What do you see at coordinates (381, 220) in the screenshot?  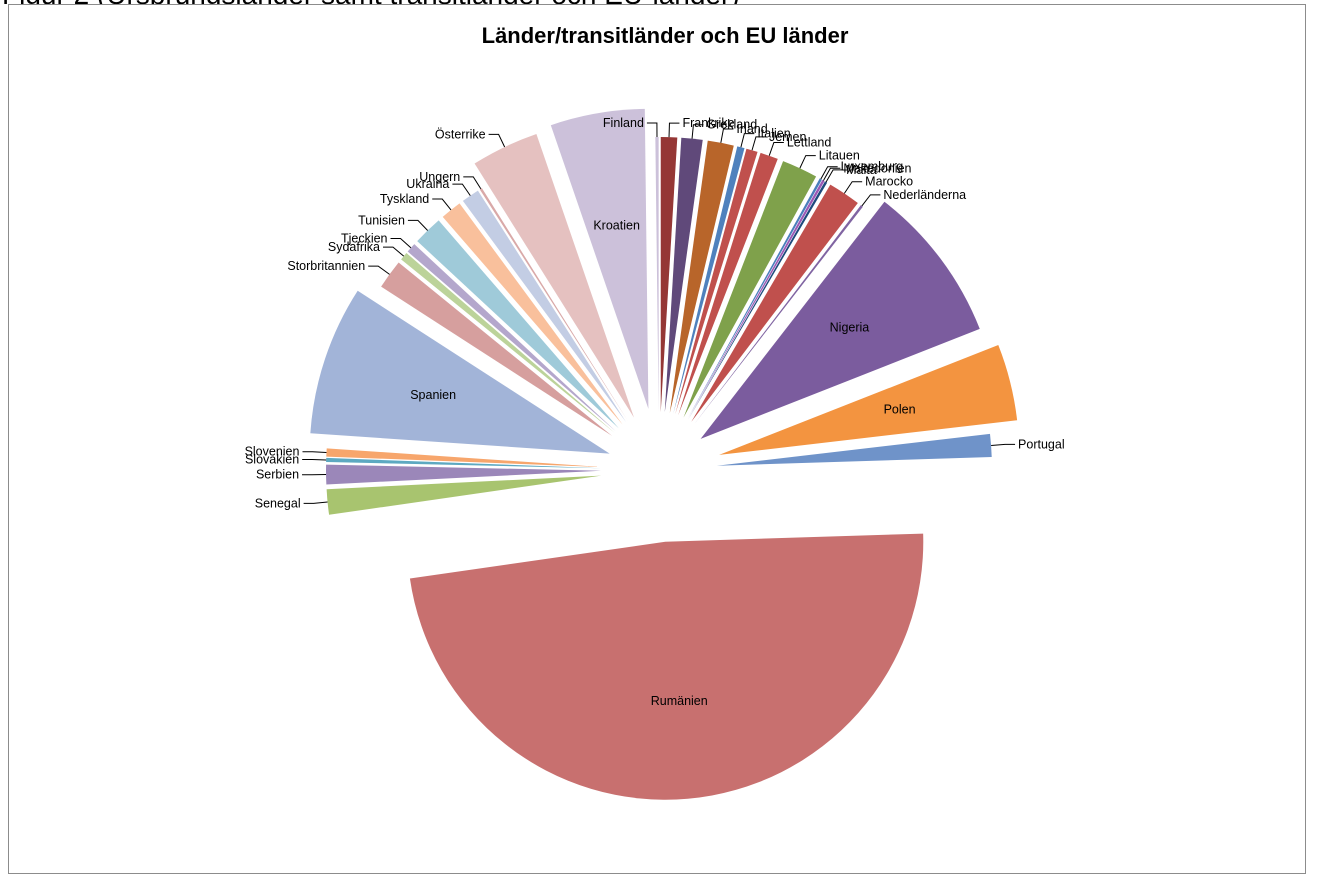 I see `slice-label-tunisien: Tunisien` at bounding box center [381, 220].